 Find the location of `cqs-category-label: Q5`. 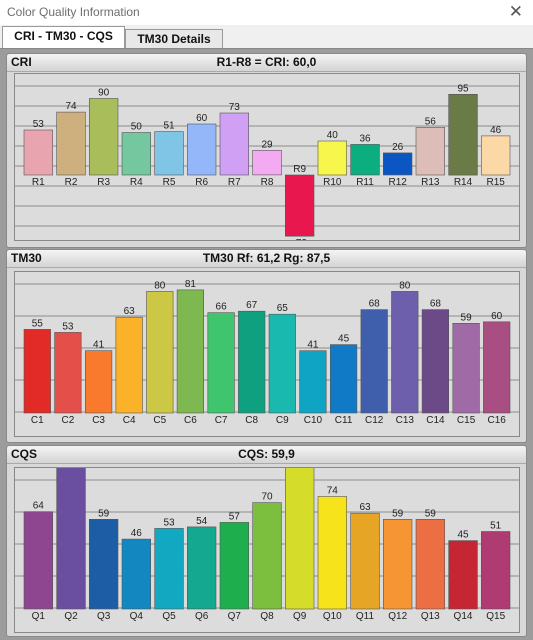

cqs-category-label: Q5 is located at coordinates (169, 616).